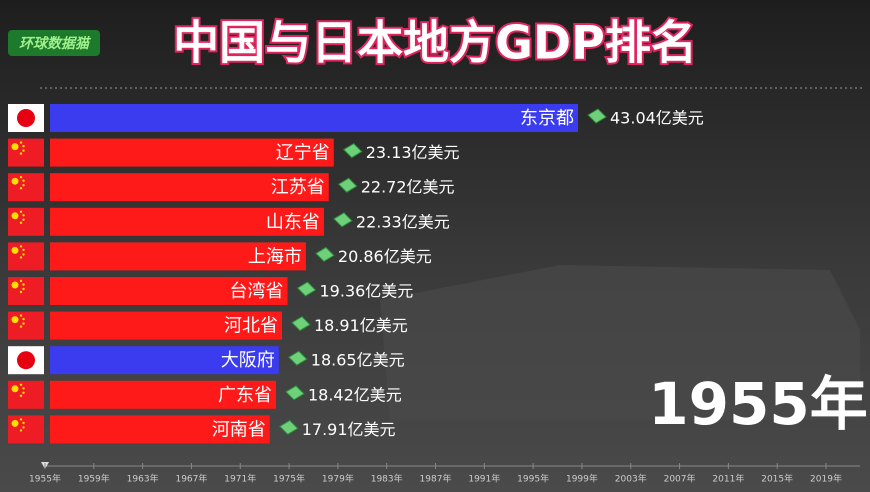 The width and height of the screenshot is (870, 492). I want to click on category-label: 辽宁省, so click(303, 153).